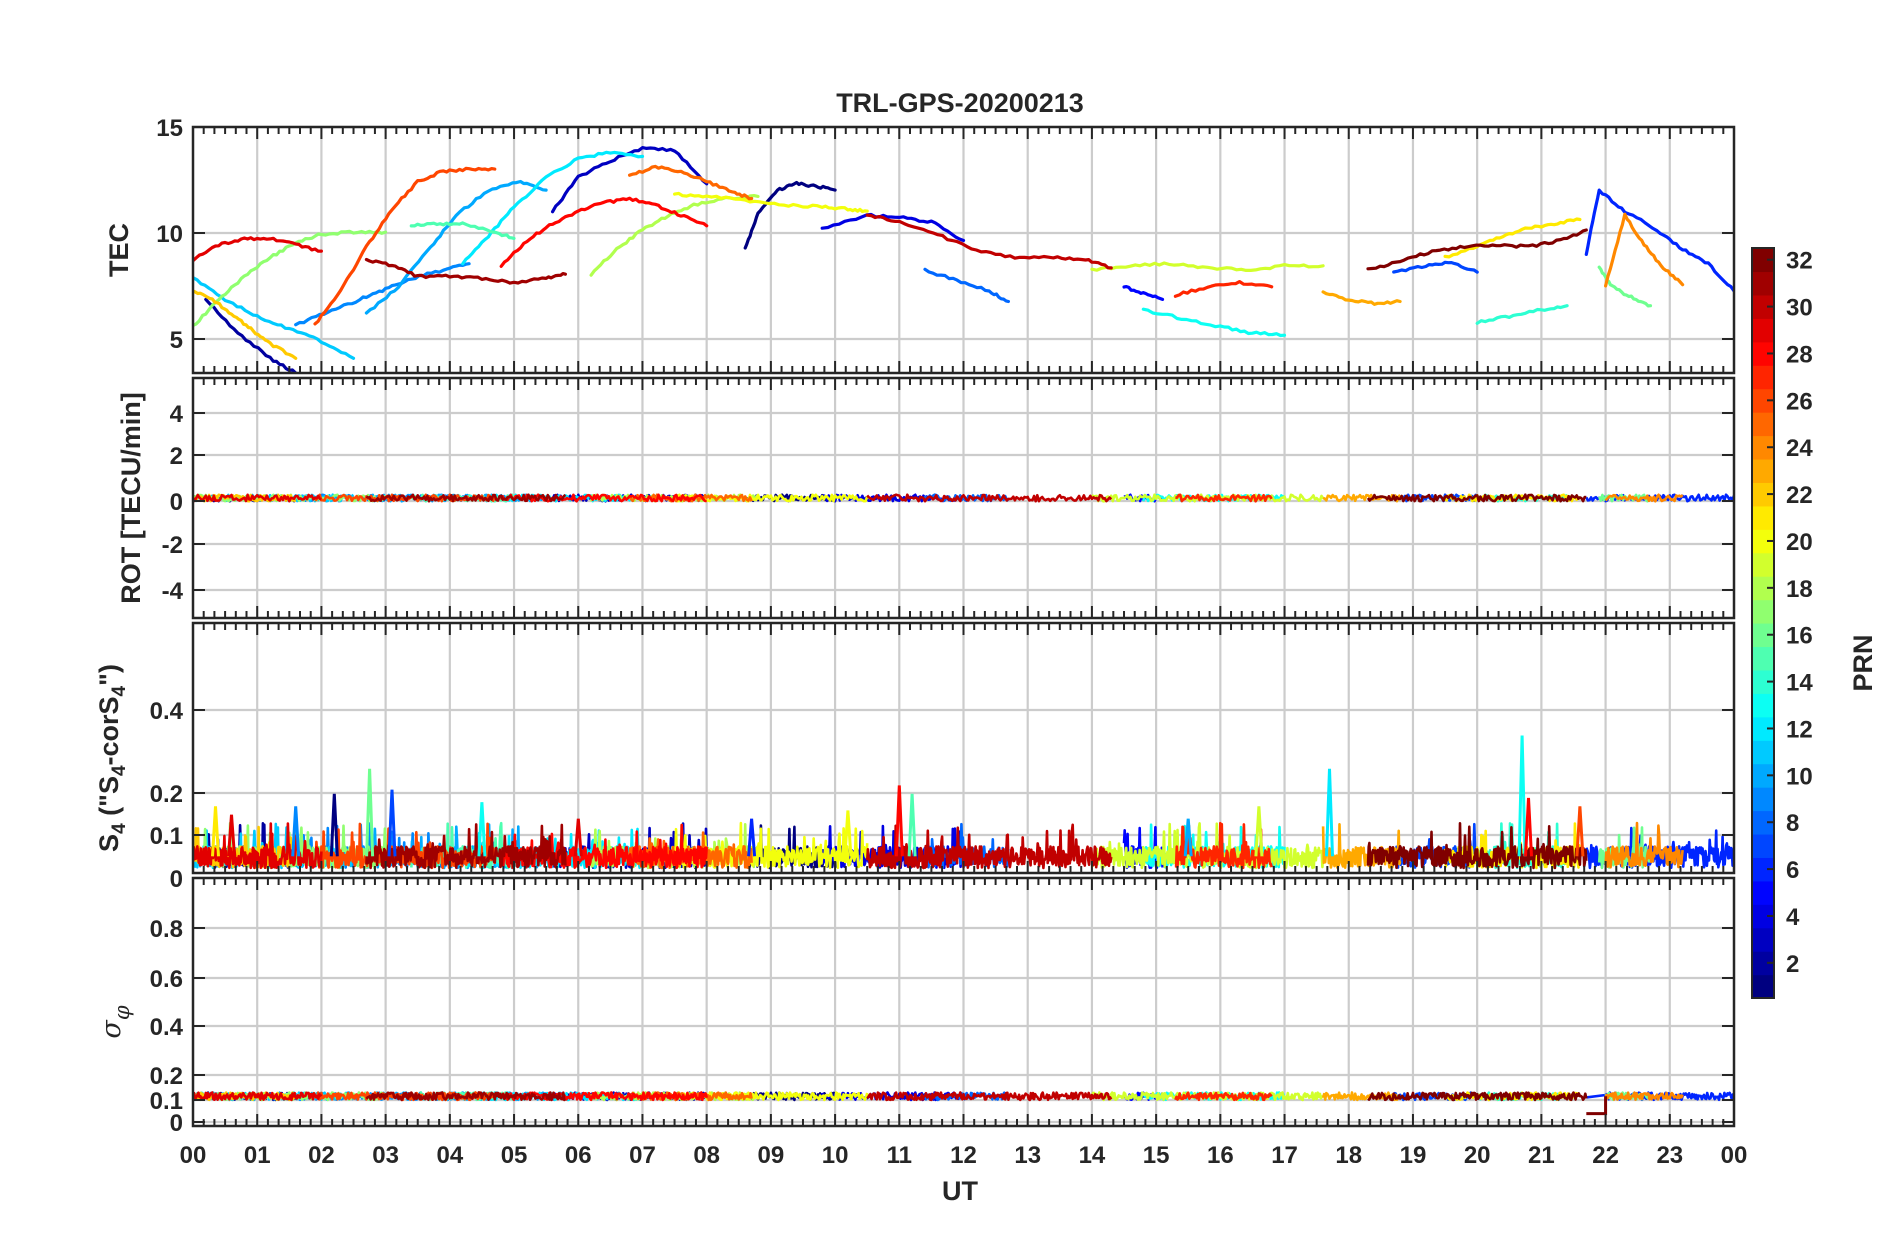 This screenshot has height=1236, width=1902. Describe the element at coordinates (169, 128) in the screenshot. I see `y-tick-label: 15` at that location.